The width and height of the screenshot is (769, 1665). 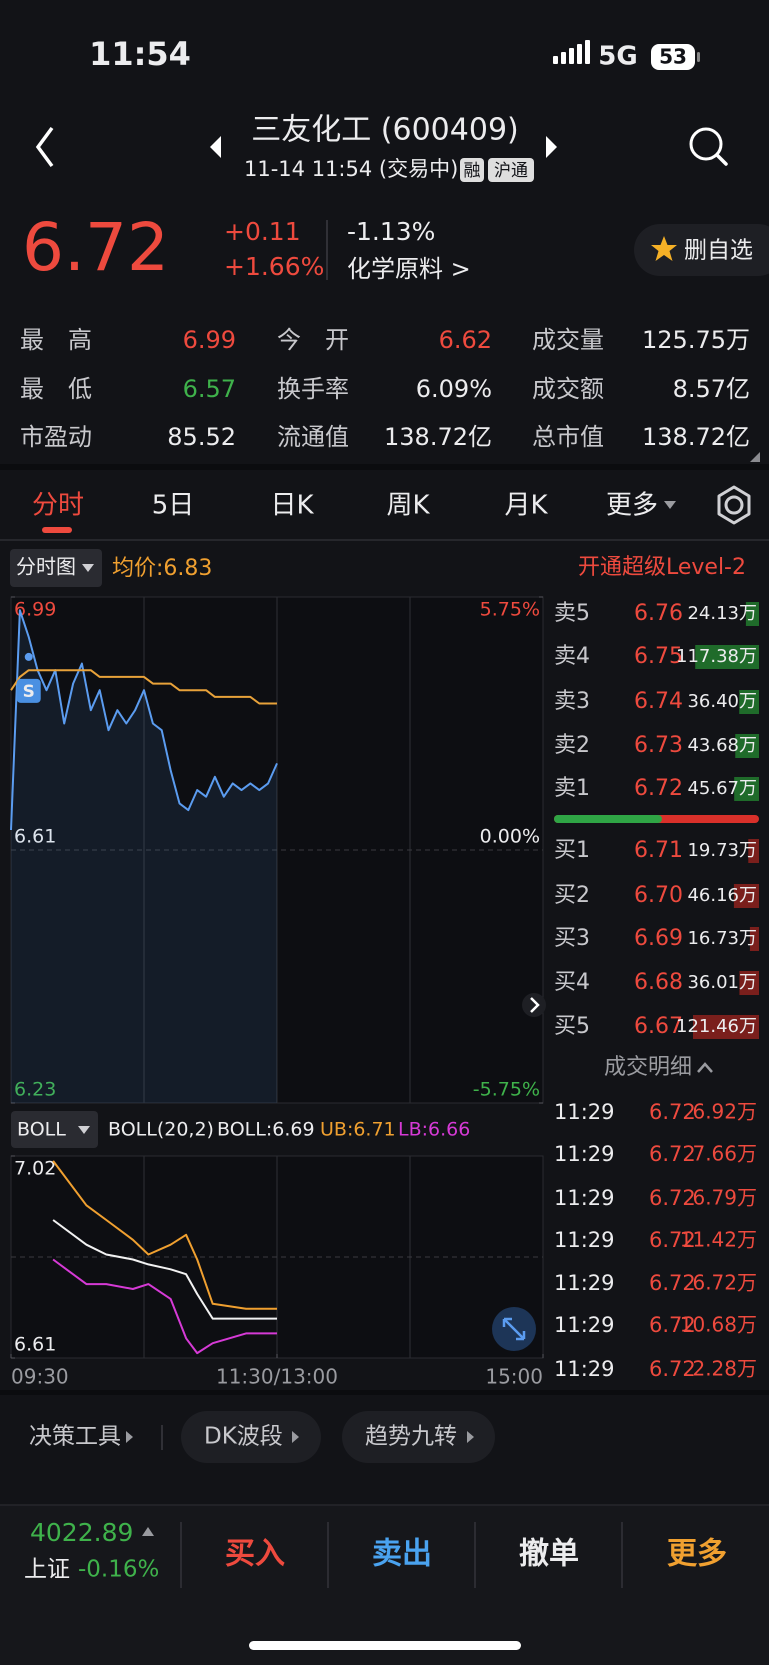 I want to click on action-separators, so click(x=401, y=1555).